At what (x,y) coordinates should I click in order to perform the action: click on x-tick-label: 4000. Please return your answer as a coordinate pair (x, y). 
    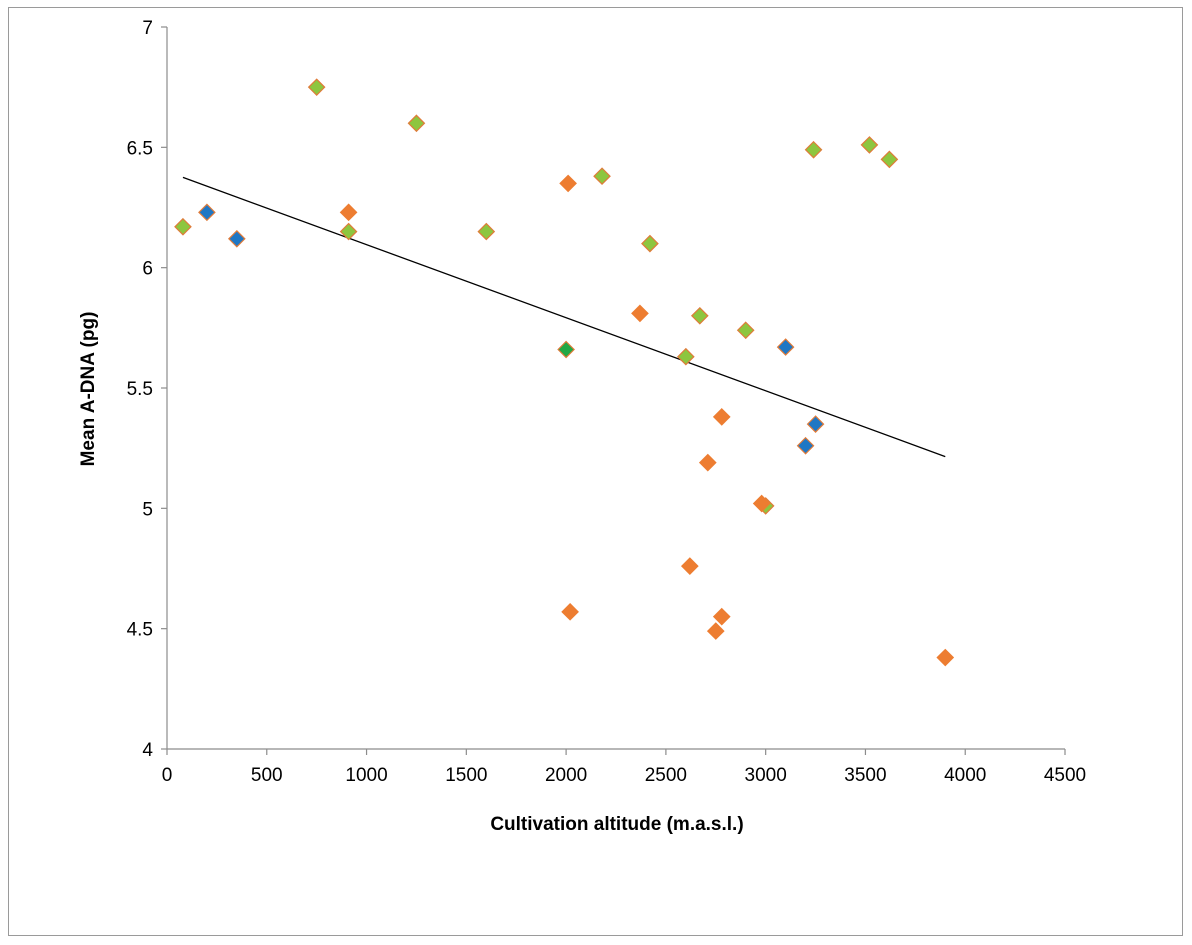
    Looking at the image, I should click on (965, 775).